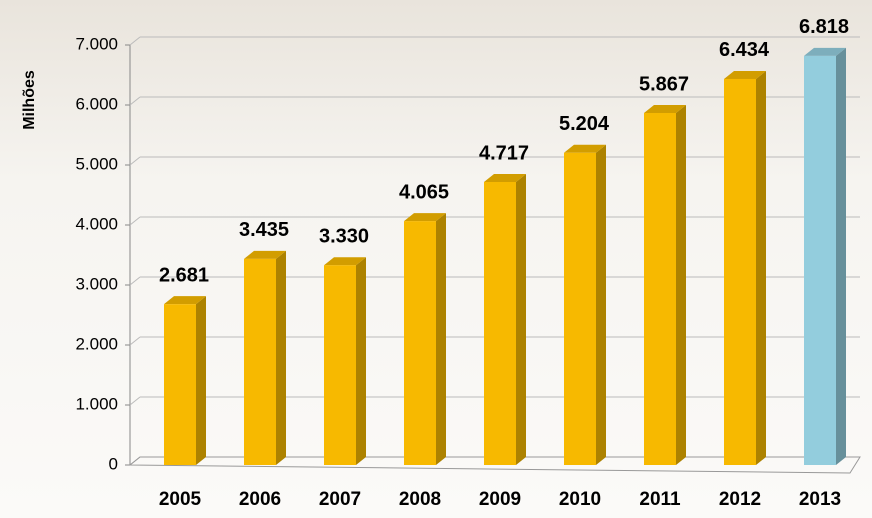 This screenshot has width=872, height=518. I want to click on y-axis-label: Milhões, so click(29, 100).